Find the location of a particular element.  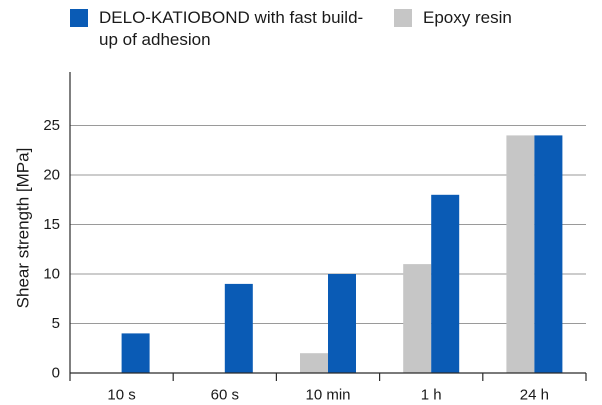

y-tick-label-10: 10 is located at coordinates (51, 274).